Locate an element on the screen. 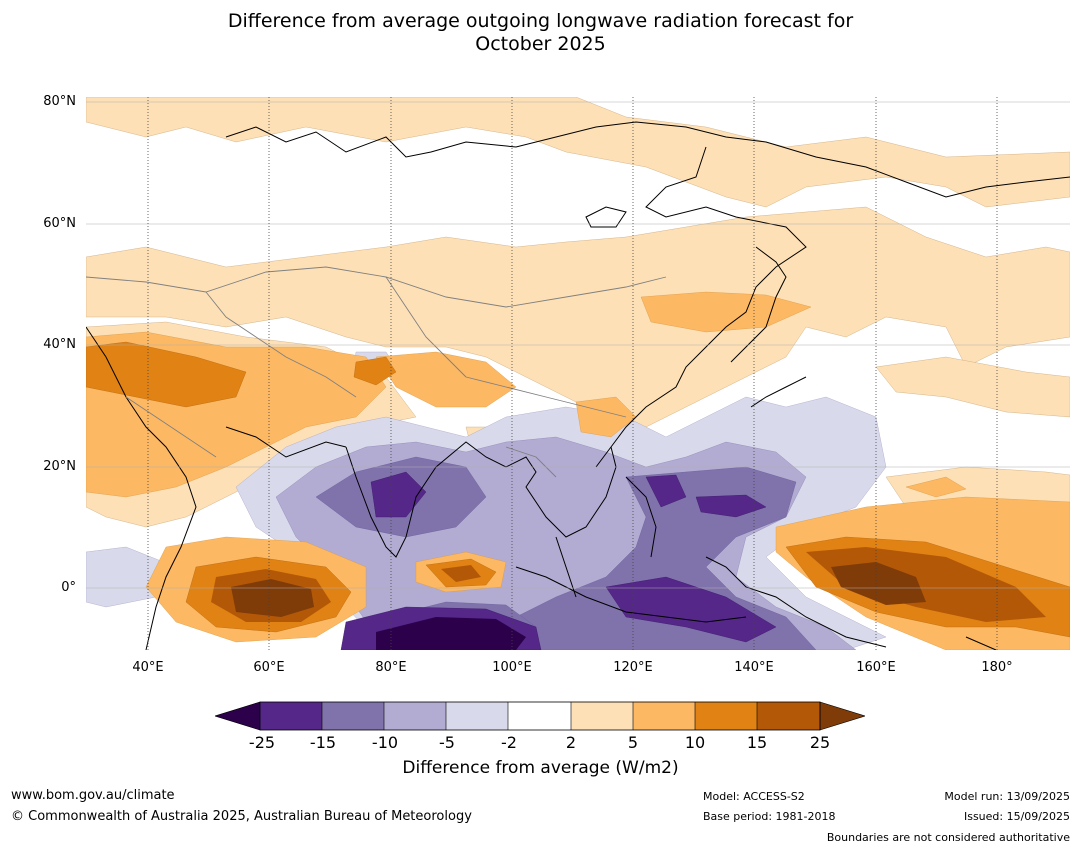 The width and height of the screenshot is (1081, 850). lon-label-160e: 160°E is located at coordinates (876, 667).